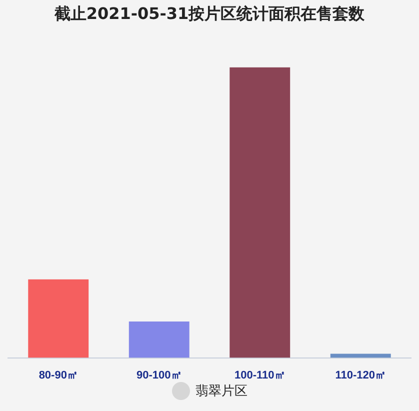 This screenshot has width=419, height=411. What do you see at coordinates (58, 375) in the screenshot?
I see `x-tick-label: 80-90㎡` at bounding box center [58, 375].